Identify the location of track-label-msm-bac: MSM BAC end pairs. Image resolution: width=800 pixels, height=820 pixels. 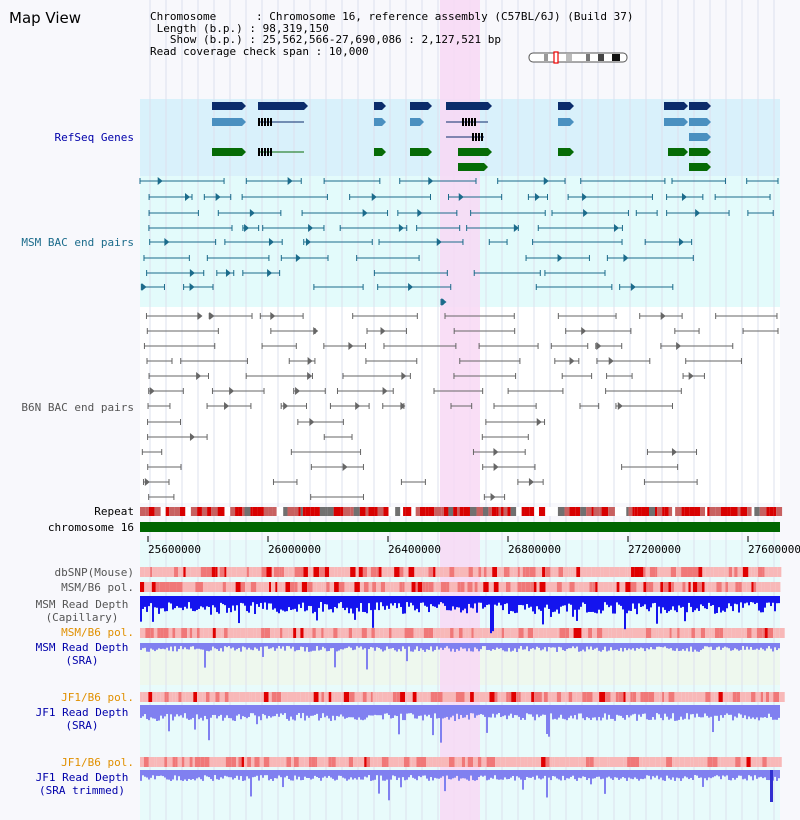
(77, 242).